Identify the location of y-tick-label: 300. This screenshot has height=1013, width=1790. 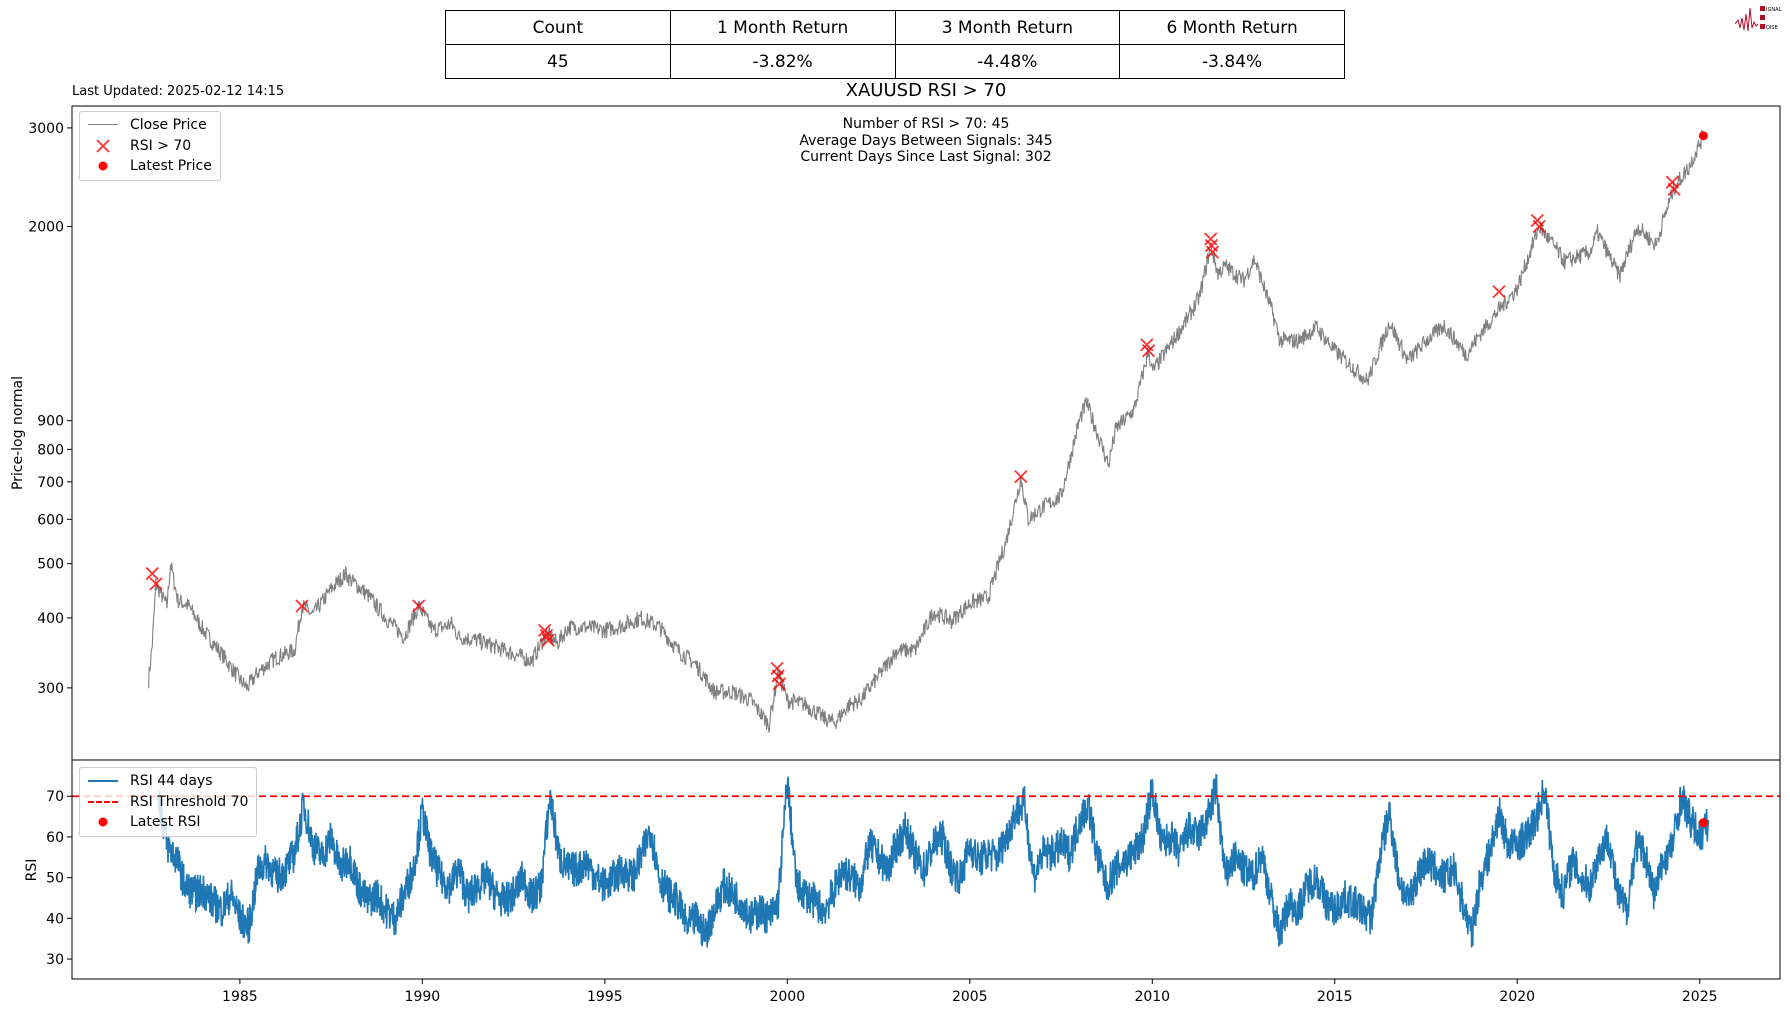
(50, 689).